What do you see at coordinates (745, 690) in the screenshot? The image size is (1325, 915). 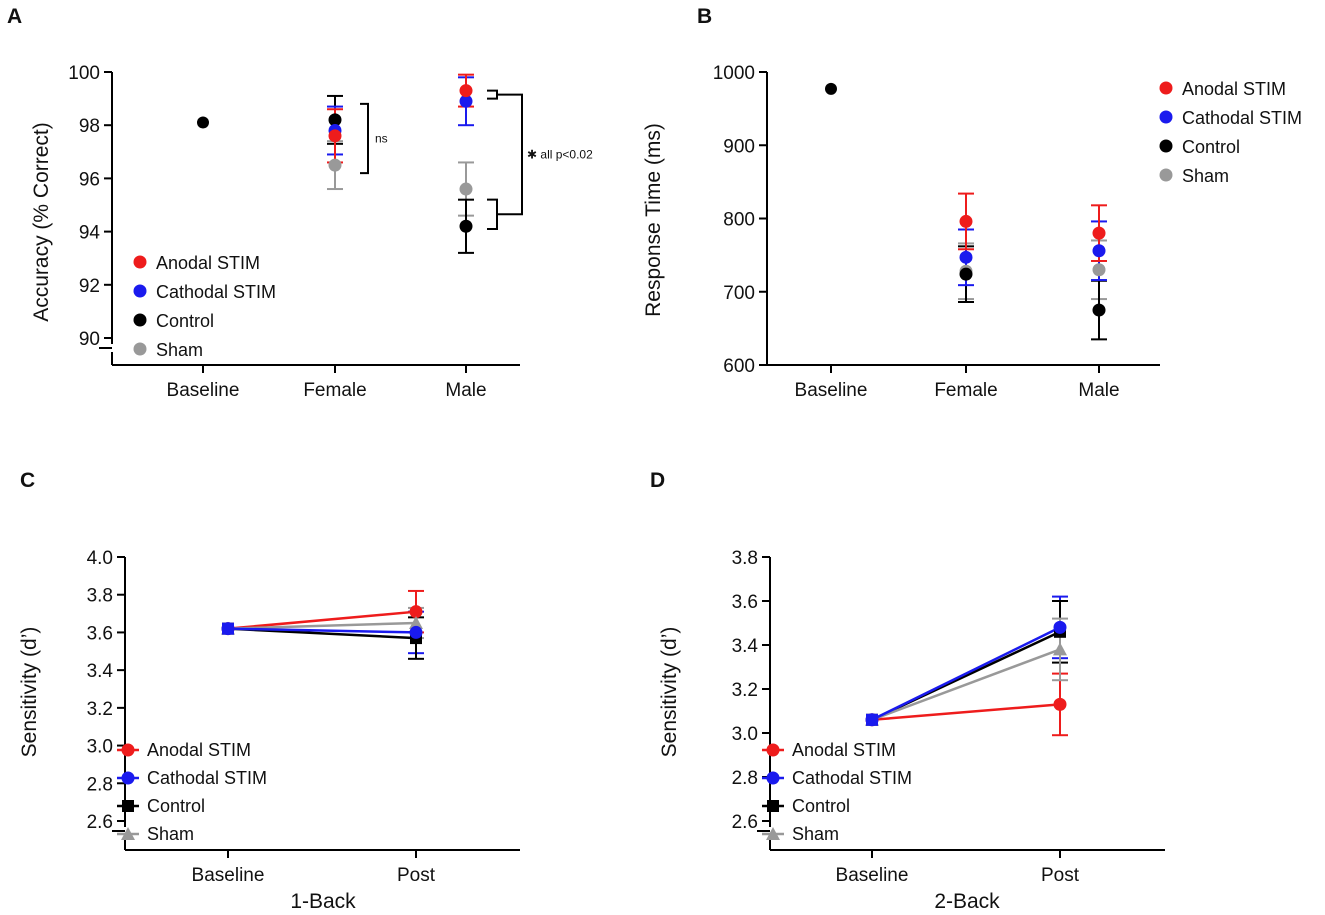 I see `y-tick-label-d: 3.2` at bounding box center [745, 690].